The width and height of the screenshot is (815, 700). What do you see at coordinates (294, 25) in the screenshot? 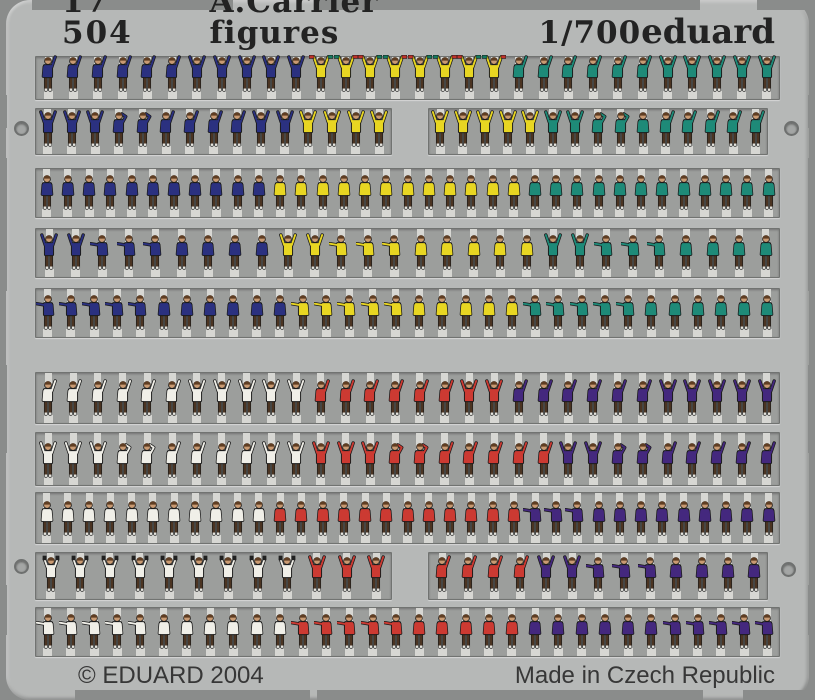
I see `product-name: A.Carrier figures` at bounding box center [294, 25].